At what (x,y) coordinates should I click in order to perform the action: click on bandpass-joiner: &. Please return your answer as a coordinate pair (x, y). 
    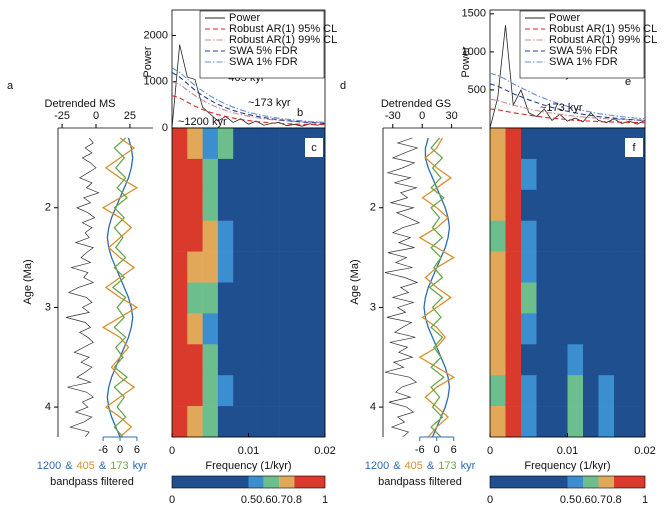
    Looking at the image, I should click on (431, 466).